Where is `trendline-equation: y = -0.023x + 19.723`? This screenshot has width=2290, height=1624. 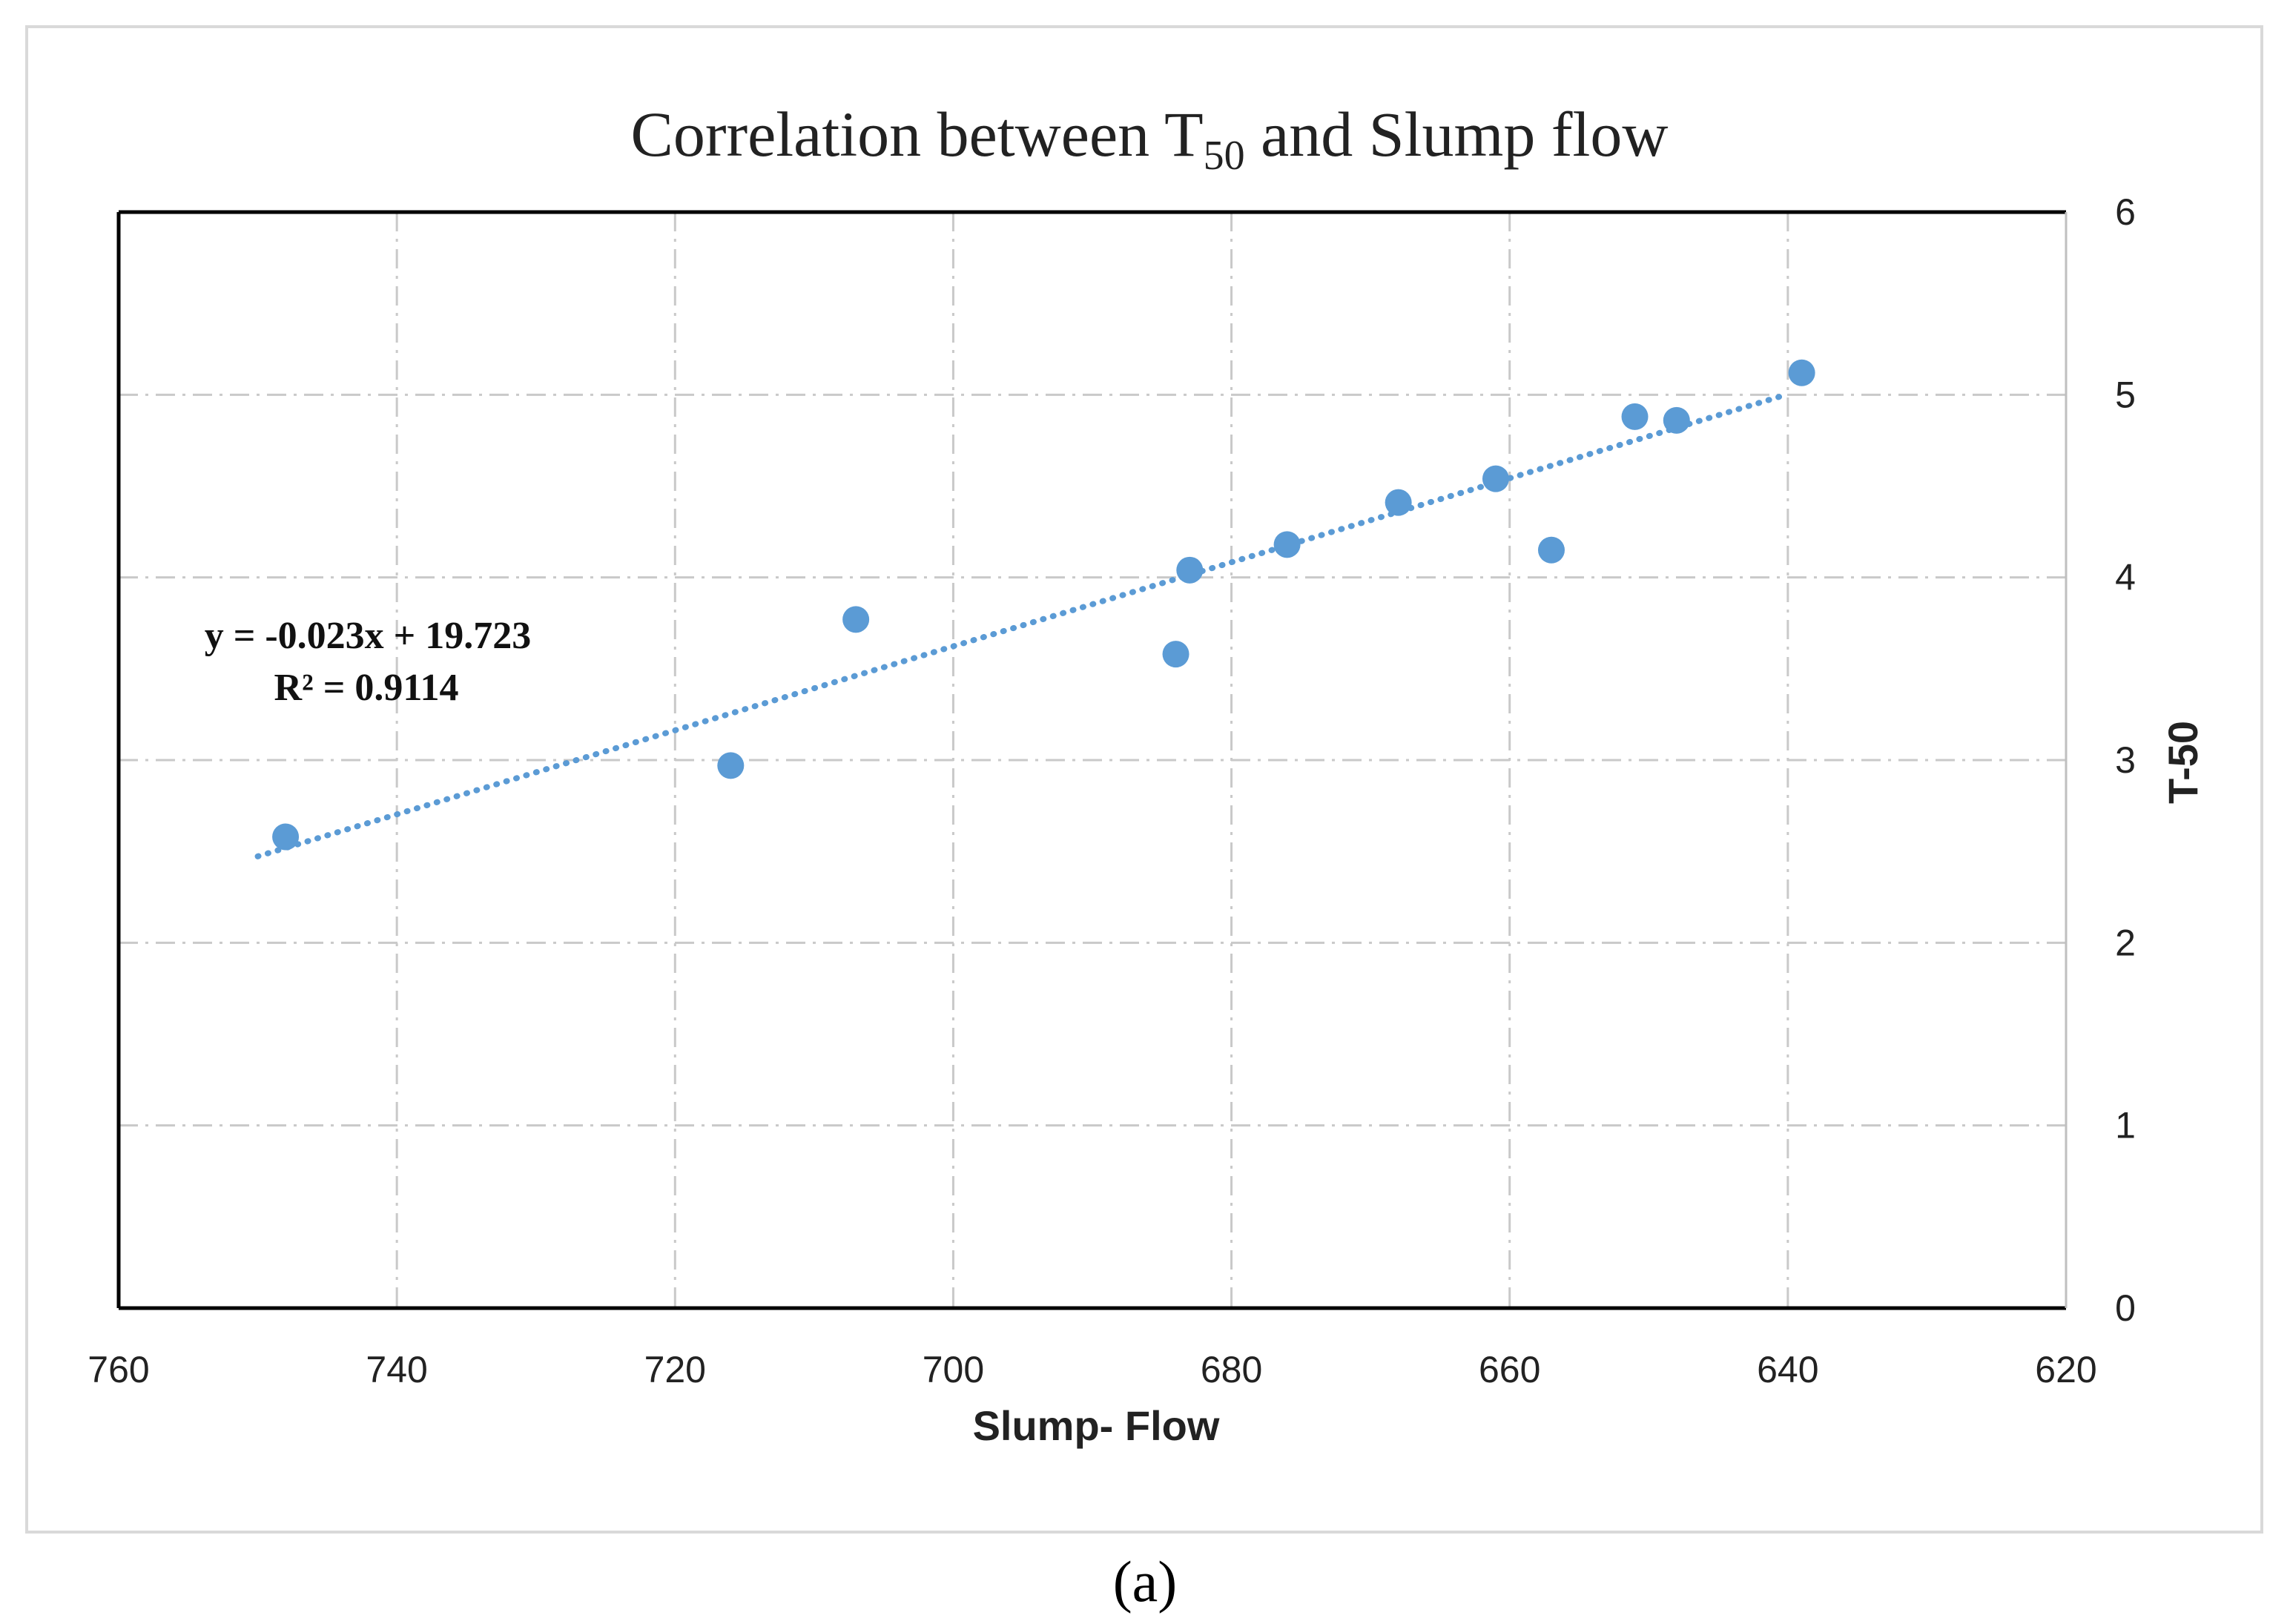
trendline-equation: y = -0.023x + 19.723 is located at coordinates (368, 636).